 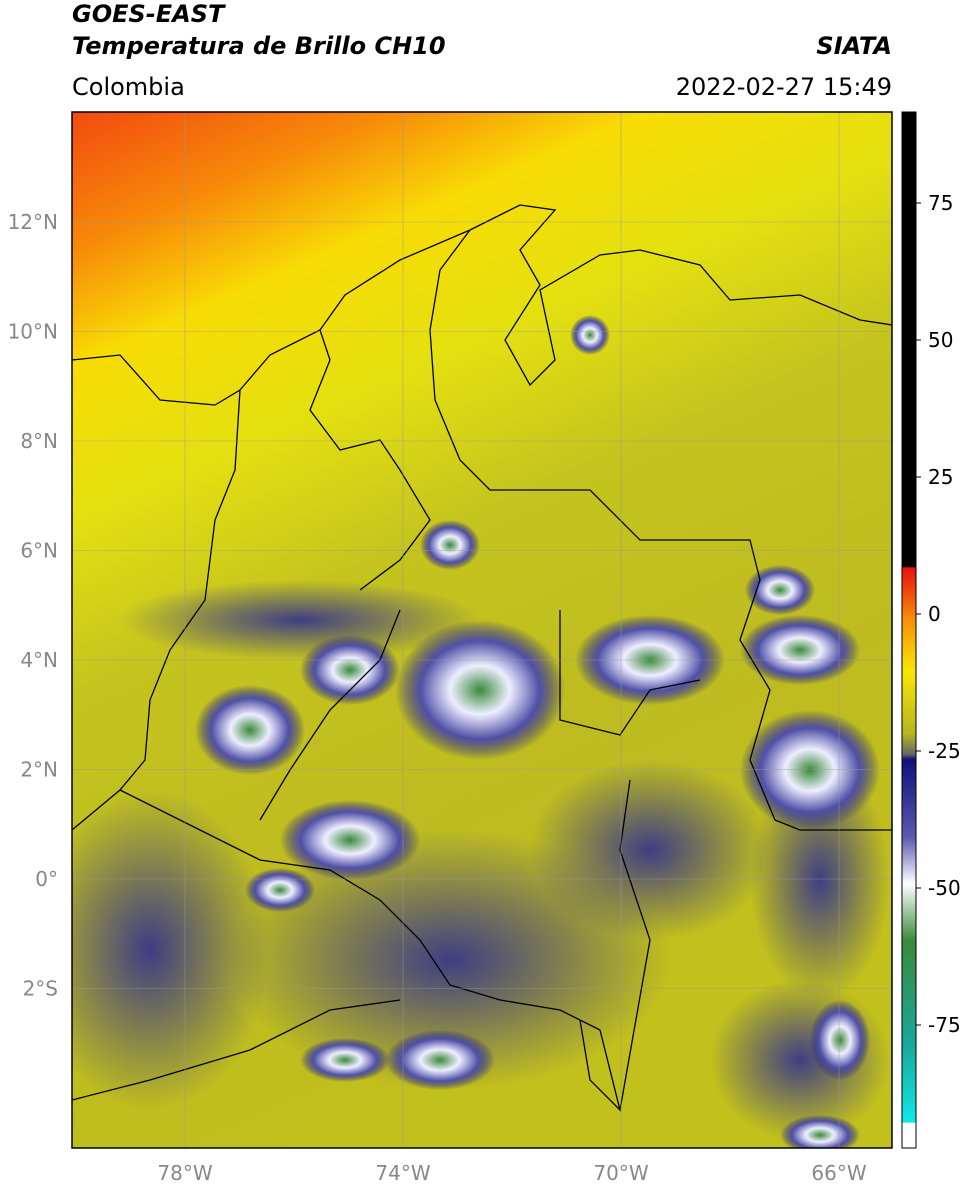 What do you see at coordinates (854, 46) in the screenshot?
I see `source: SIATA` at bounding box center [854, 46].